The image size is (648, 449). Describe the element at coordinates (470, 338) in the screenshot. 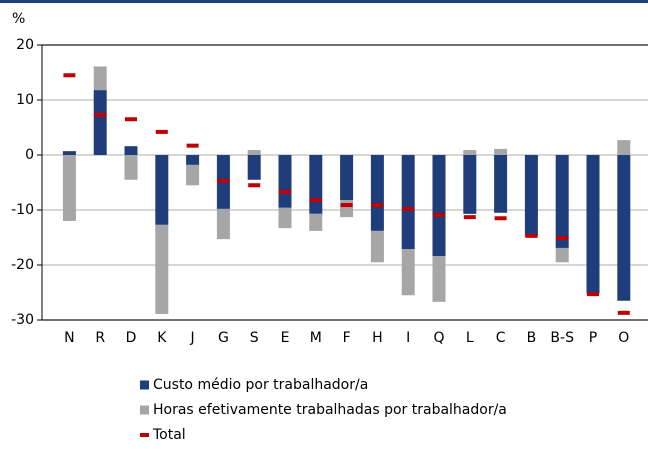

I see `x-tick-label: L` at that location.